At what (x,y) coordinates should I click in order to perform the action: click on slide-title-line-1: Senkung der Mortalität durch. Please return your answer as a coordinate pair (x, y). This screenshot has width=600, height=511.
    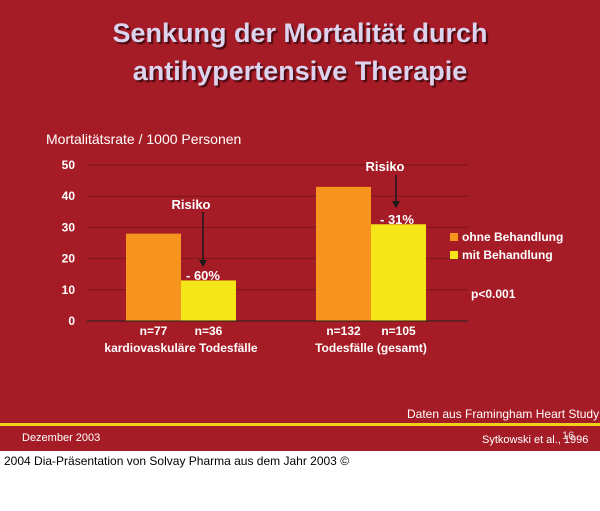
    Looking at the image, I should click on (300, 33).